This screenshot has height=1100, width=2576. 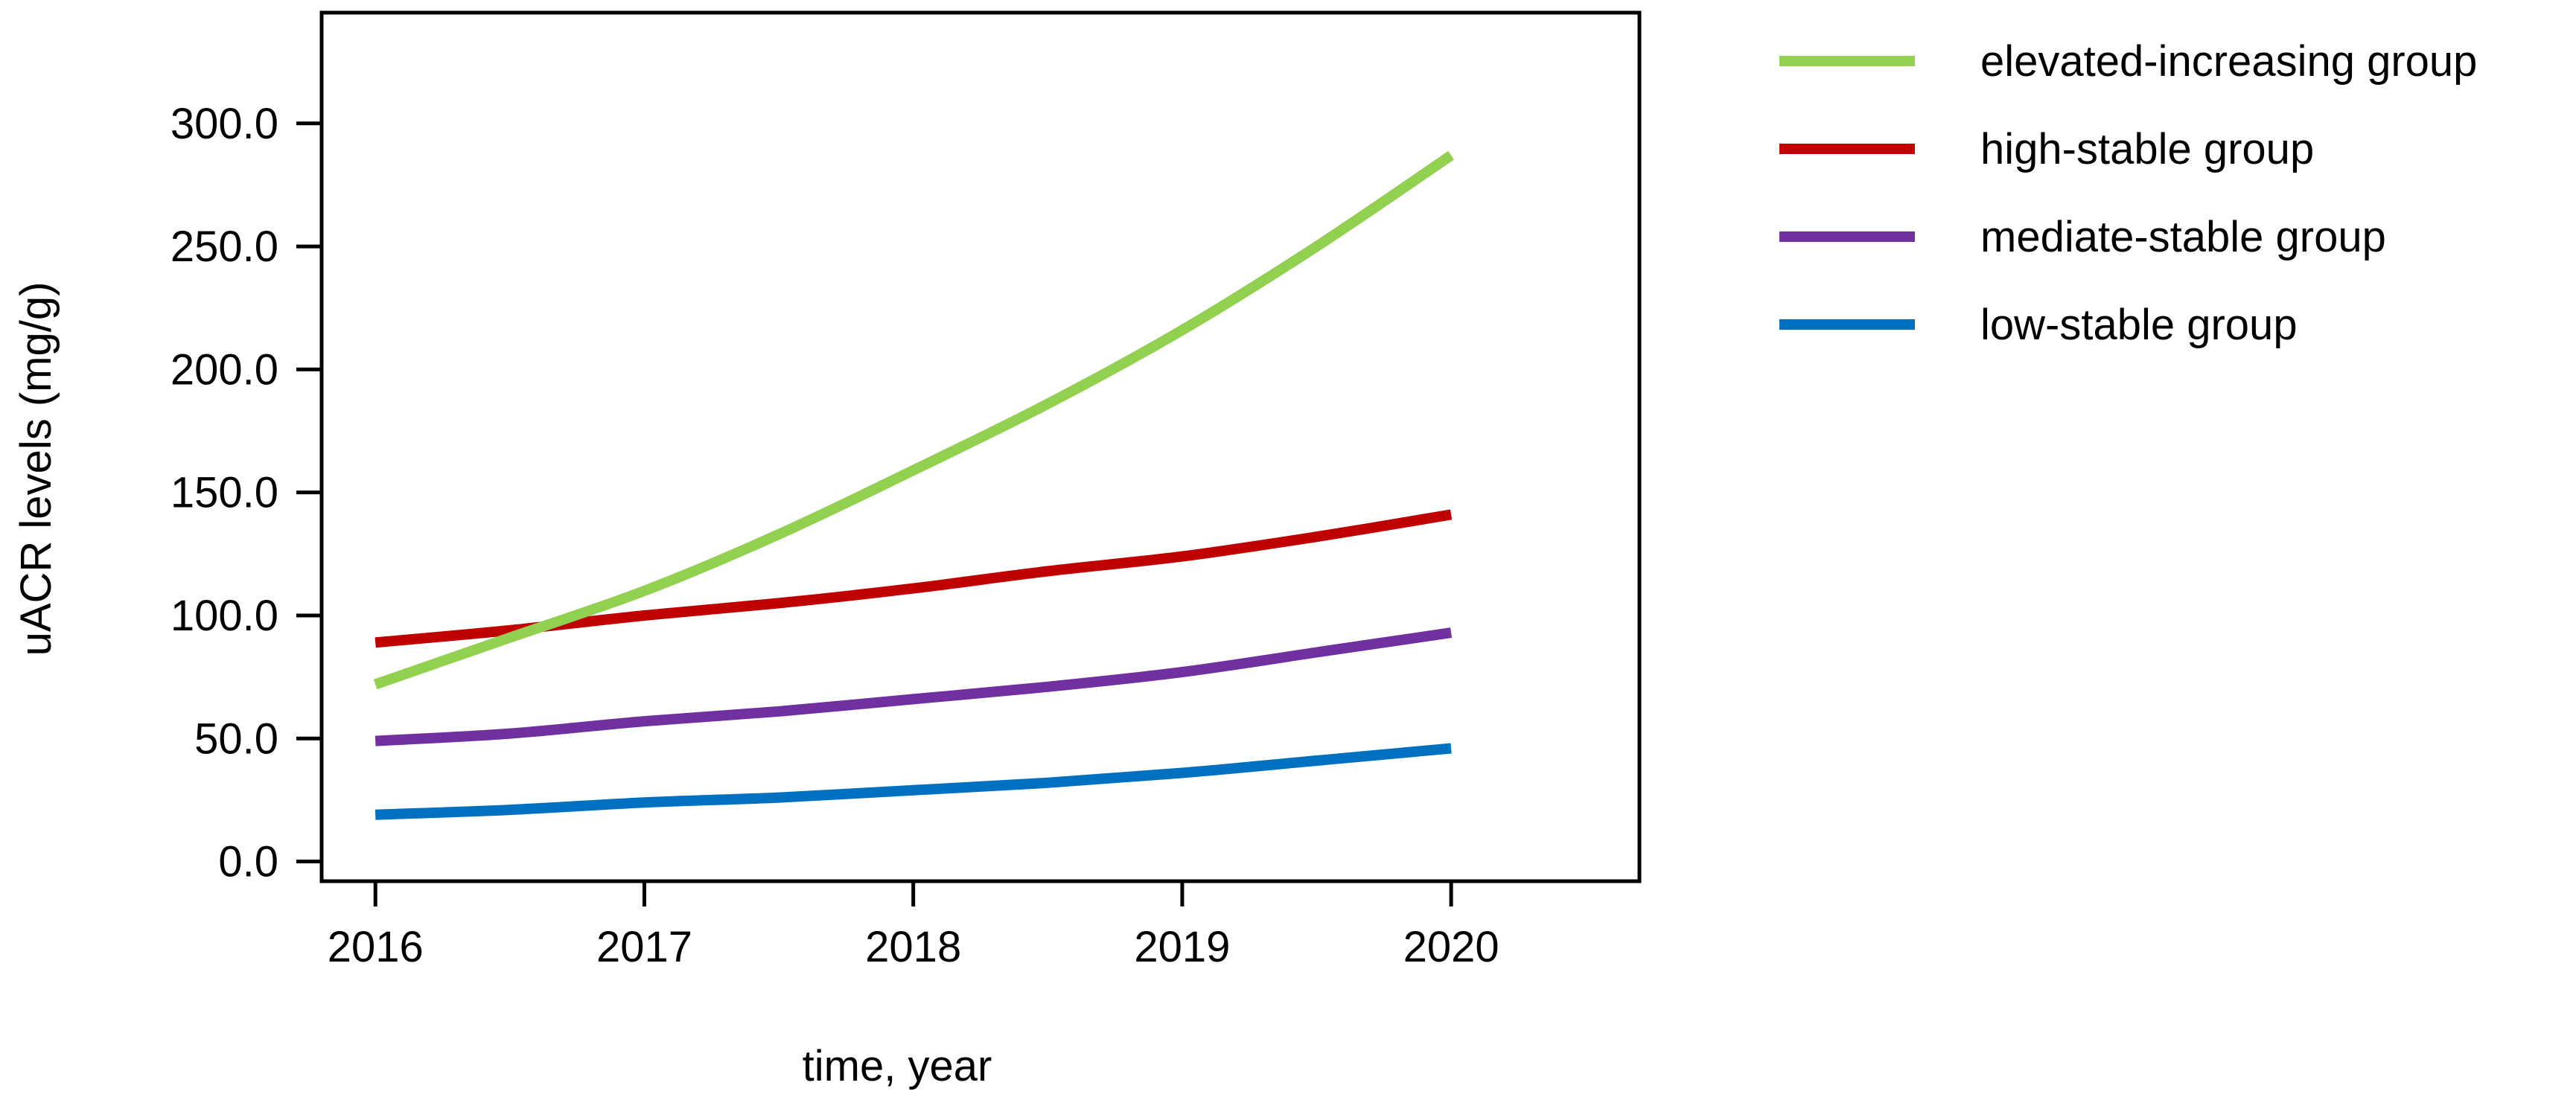 I want to click on x-axis-title: time, year, so click(x=897, y=1066).